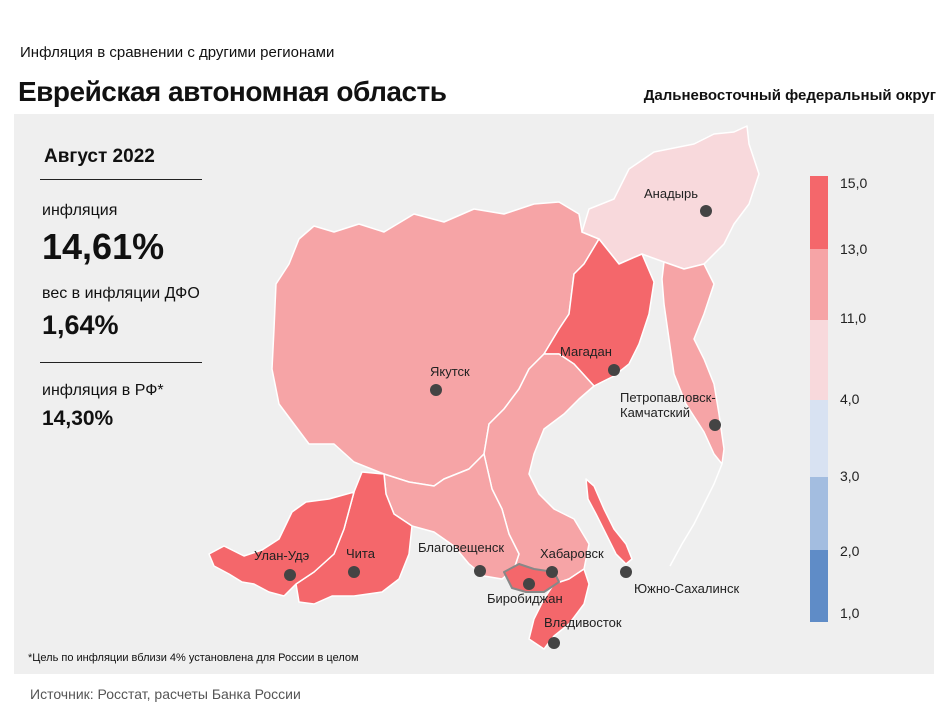 Image resolution: width=950 pixels, height=713 pixels. Describe the element at coordinates (706, 211) in the screenshot. I see `city-dot-anadyr` at that location.